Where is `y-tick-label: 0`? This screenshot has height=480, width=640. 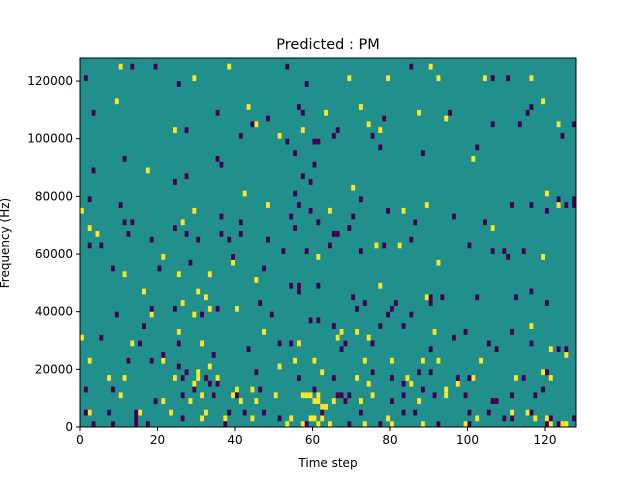 y-tick-label: 0 is located at coordinates (69, 427).